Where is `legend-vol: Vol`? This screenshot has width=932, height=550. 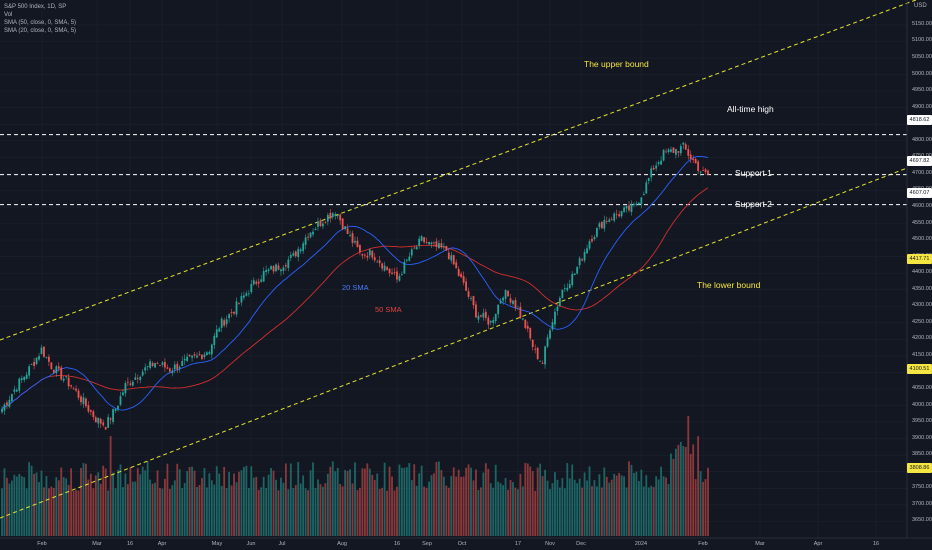
legend-vol: Vol is located at coordinates (8, 15).